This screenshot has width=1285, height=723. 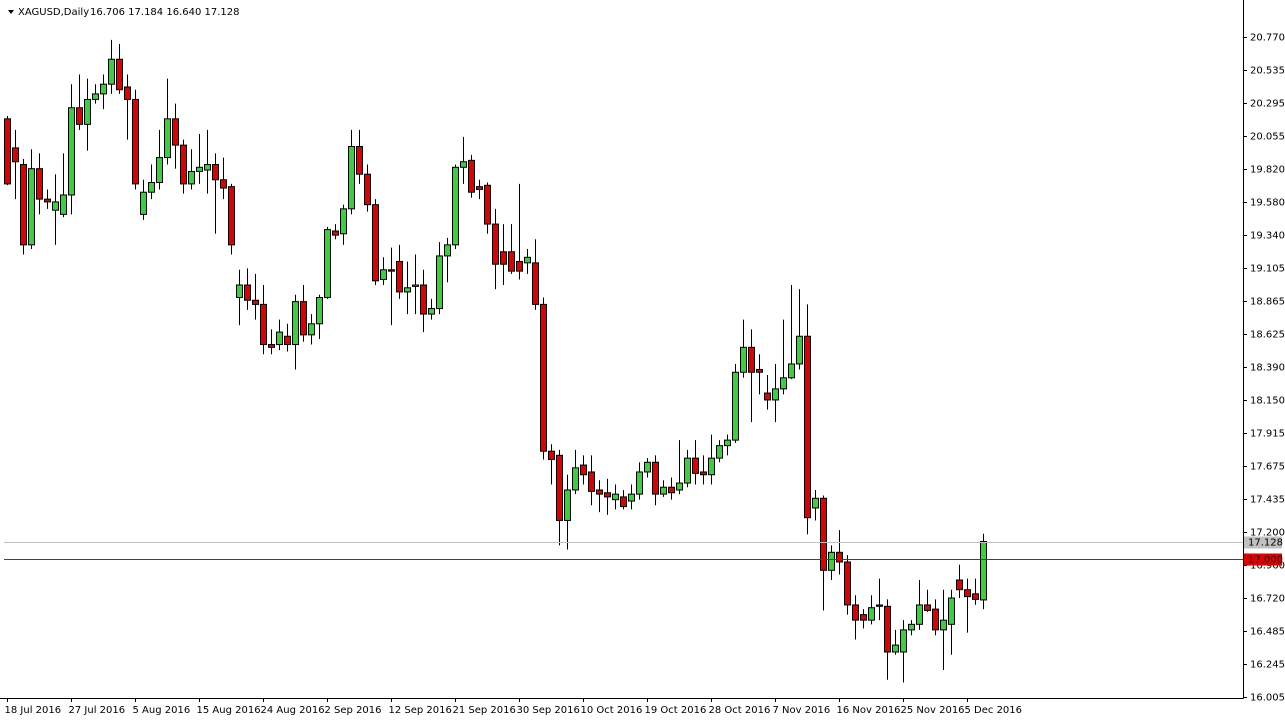 What do you see at coordinates (420, 710) in the screenshot?
I see `x-tick-label: 12 Sep 2016` at bounding box center [420, 710].